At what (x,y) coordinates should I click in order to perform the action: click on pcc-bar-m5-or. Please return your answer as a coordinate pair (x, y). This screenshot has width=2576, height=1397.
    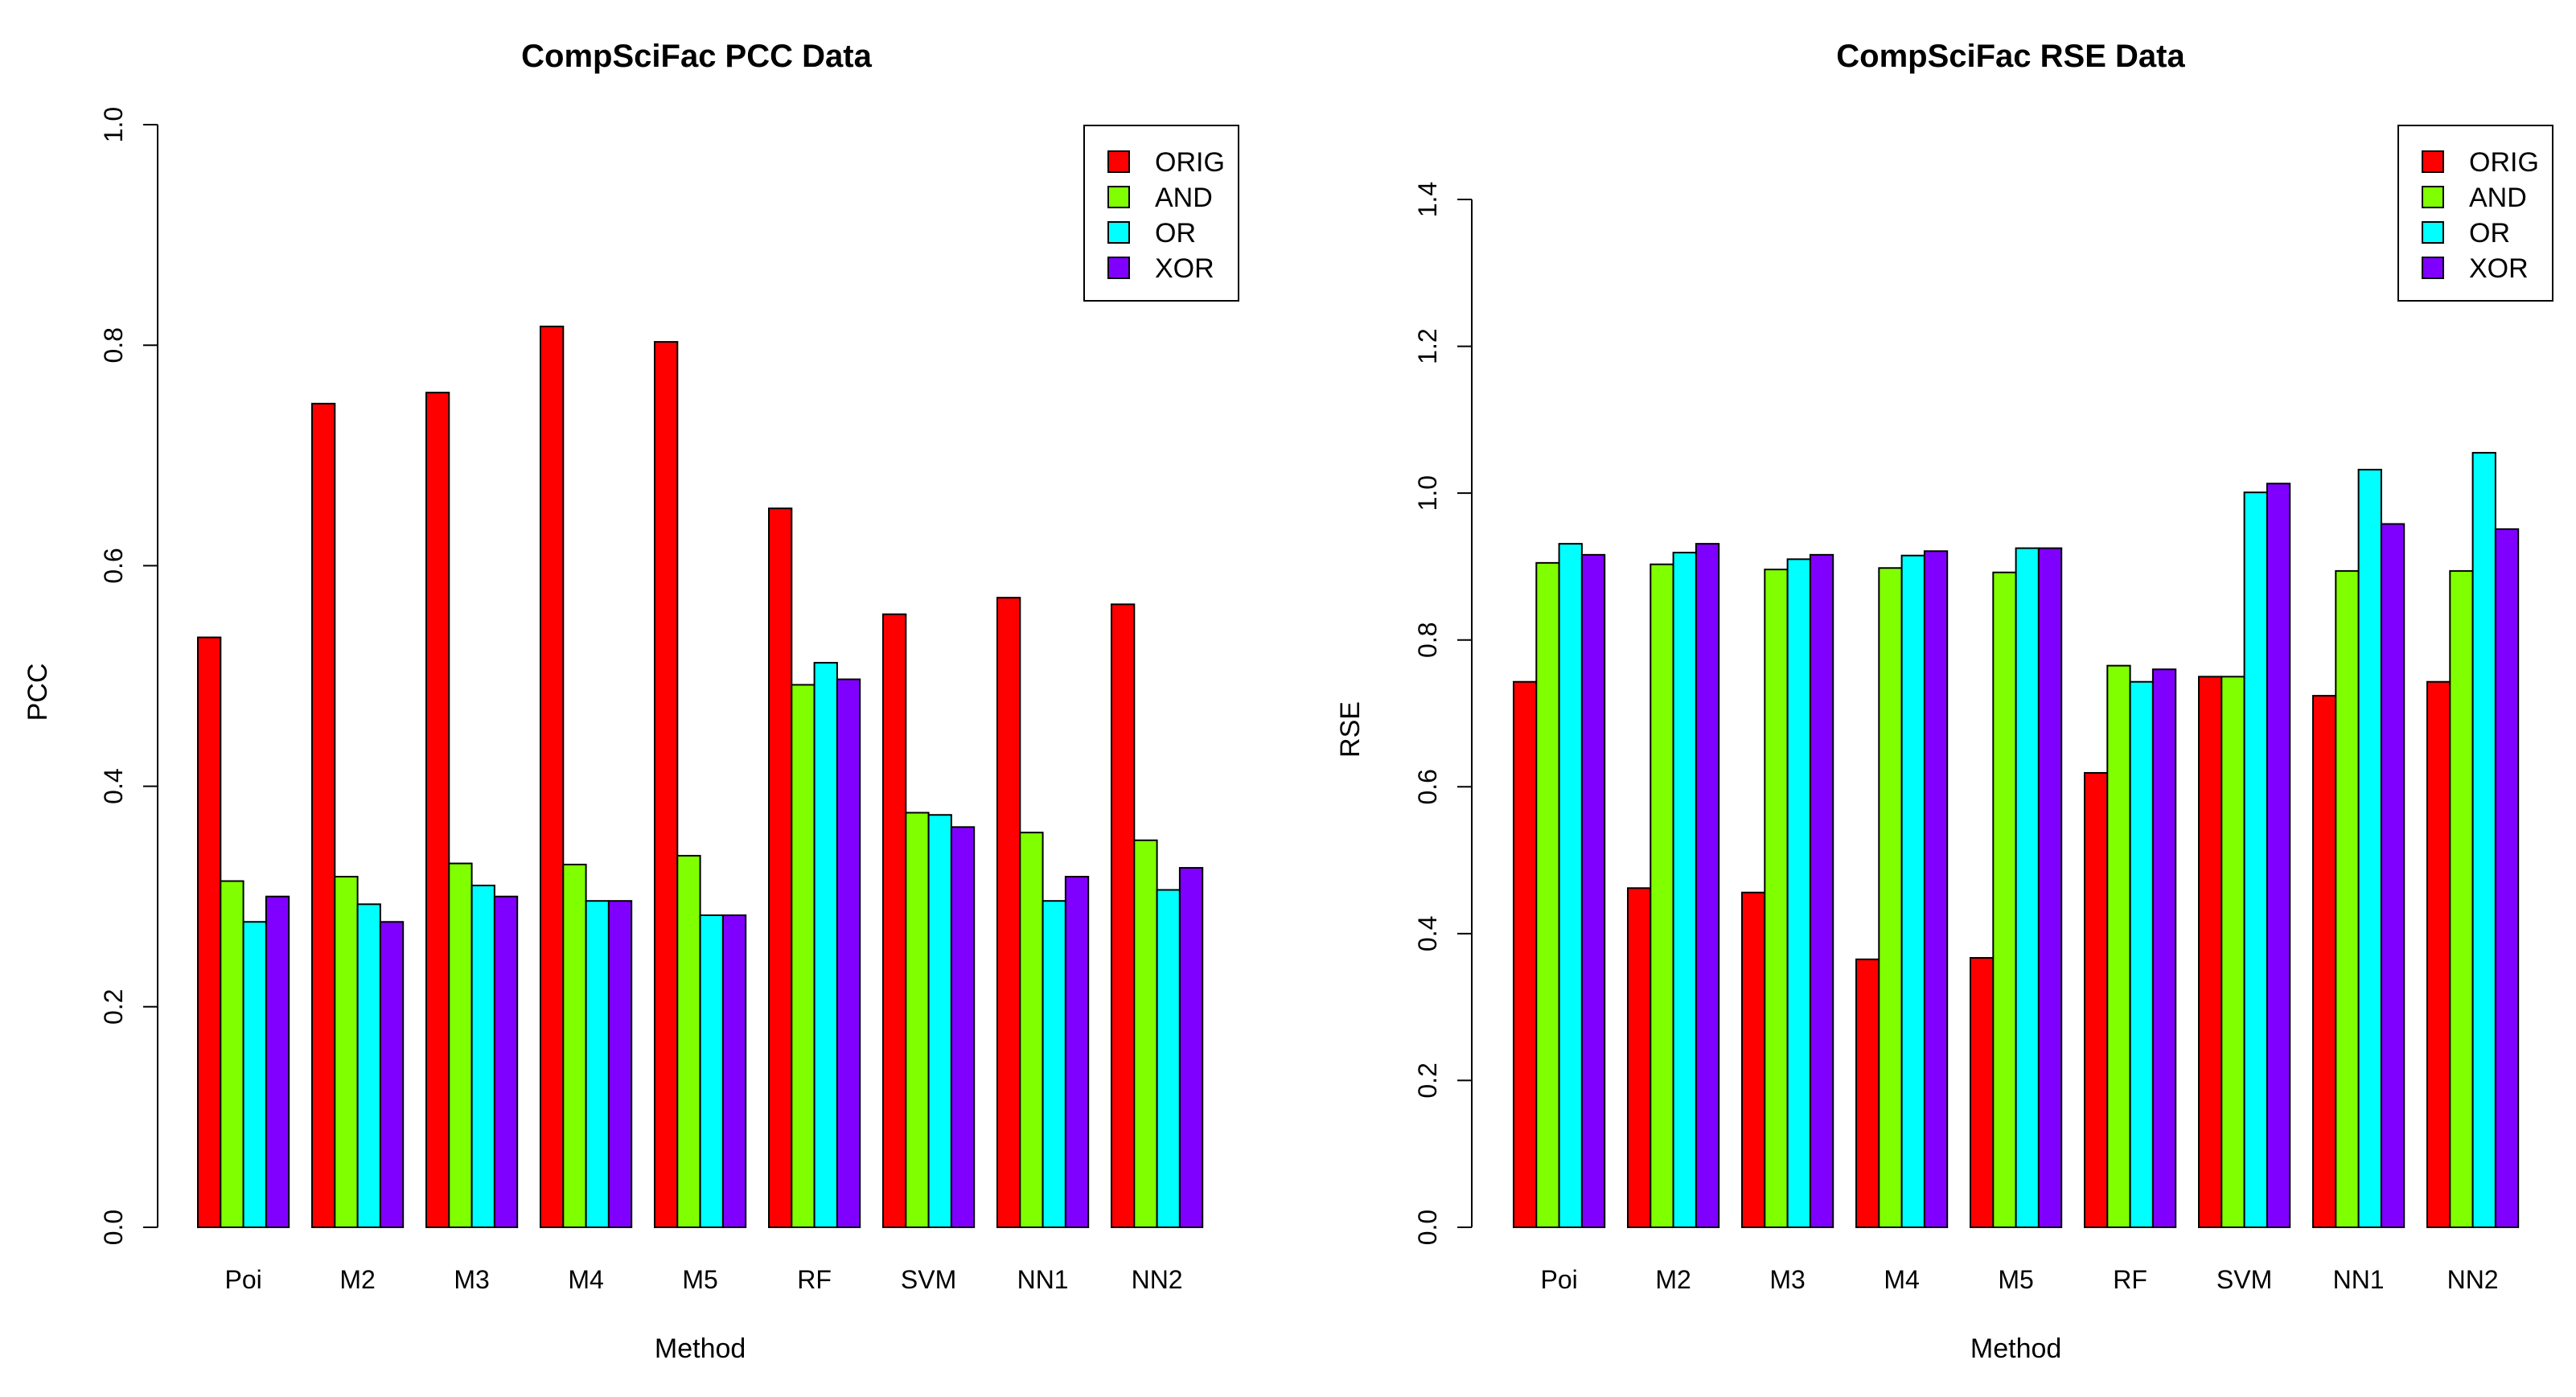
    Looking at the image, I should click on (711, 1071).